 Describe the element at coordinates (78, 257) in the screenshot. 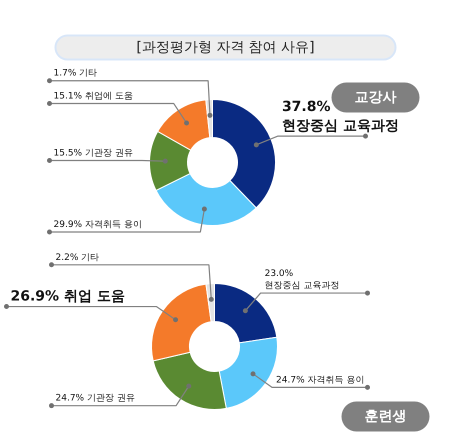

I see `slice-label: 2.2% 기타` at that location.